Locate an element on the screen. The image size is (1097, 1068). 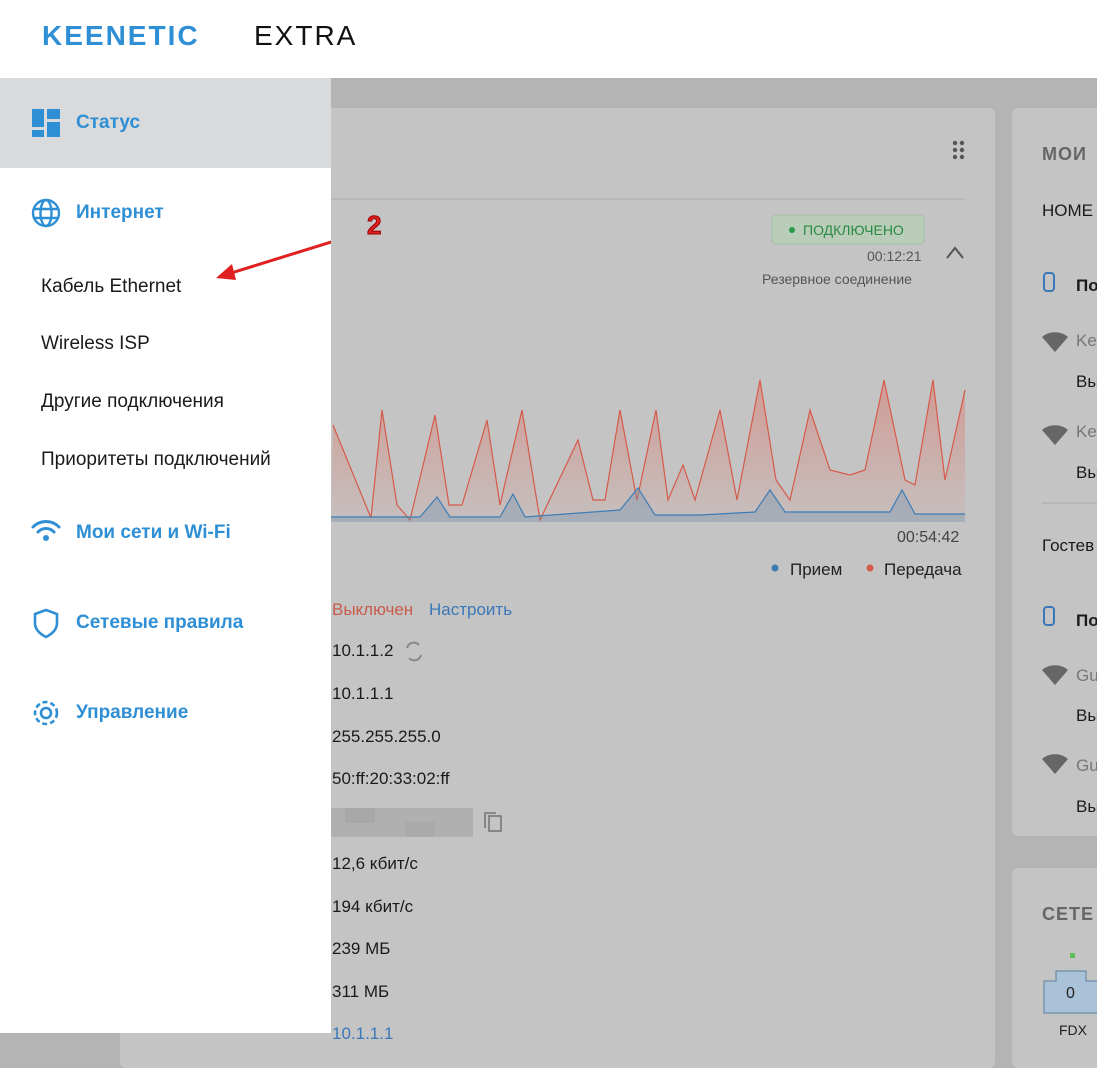
legend-tx: Передача is located at coordinates (923, 569).